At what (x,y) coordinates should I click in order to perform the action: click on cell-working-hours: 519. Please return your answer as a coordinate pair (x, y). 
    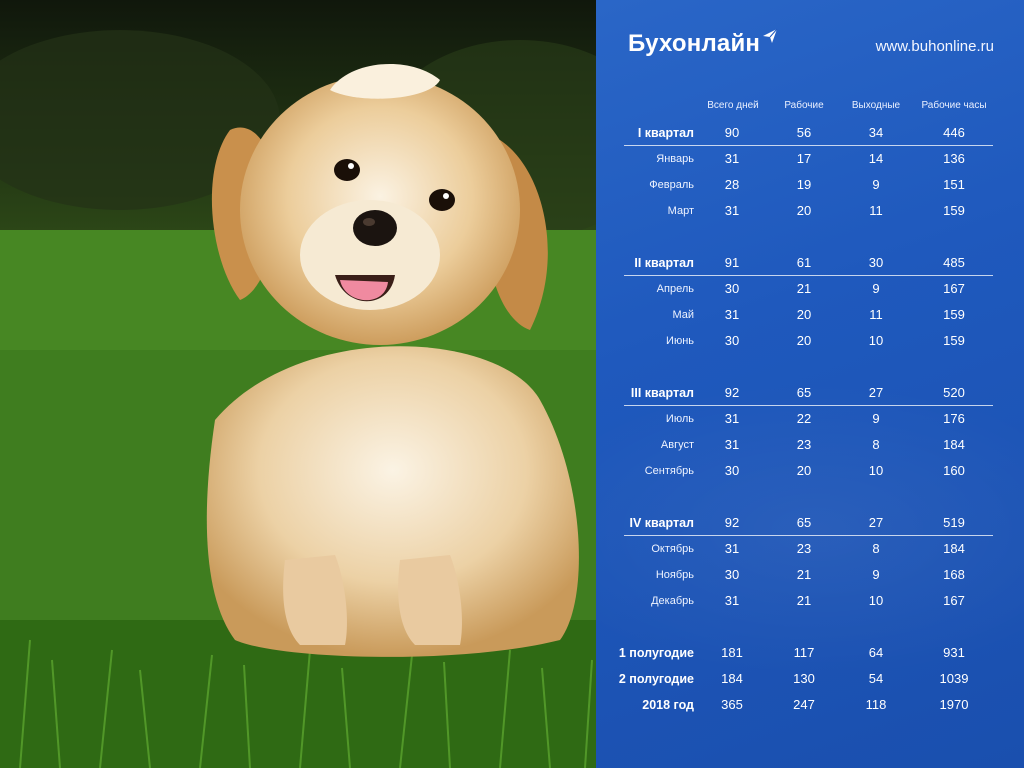
    Looking at the image, I should click on (954, 522).